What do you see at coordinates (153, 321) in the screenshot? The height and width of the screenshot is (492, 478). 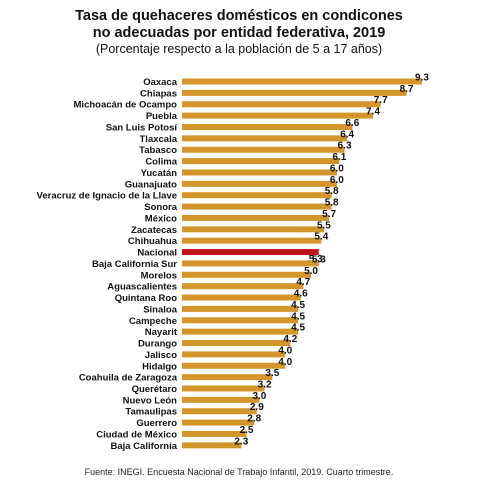 I see `category-label: Campeche` at bounding box center [153, 321].